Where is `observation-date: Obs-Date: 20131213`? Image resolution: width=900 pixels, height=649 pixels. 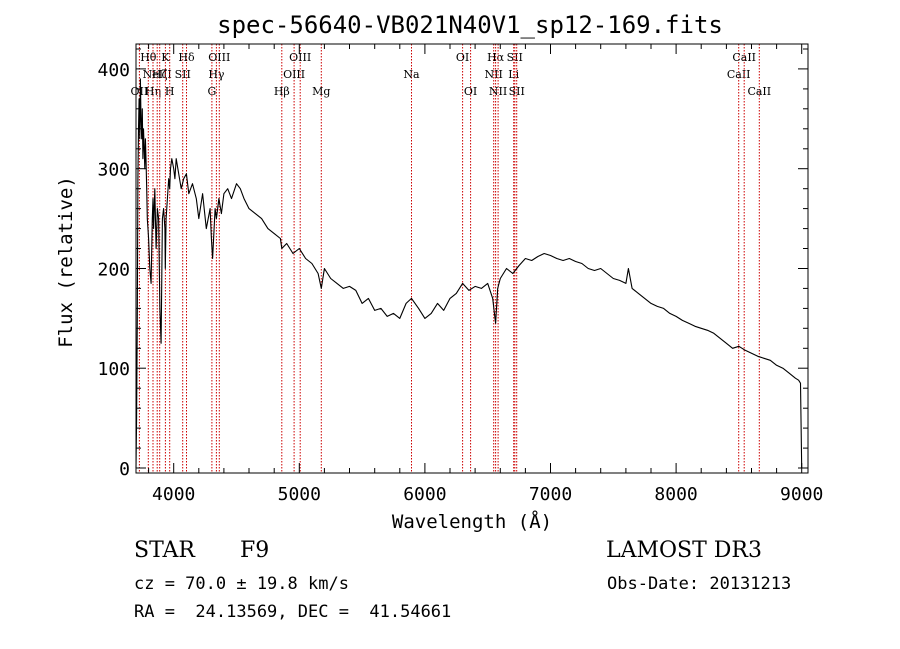
observation-date: Obs-Date: 20131213 is located at coordinates (699, 584).